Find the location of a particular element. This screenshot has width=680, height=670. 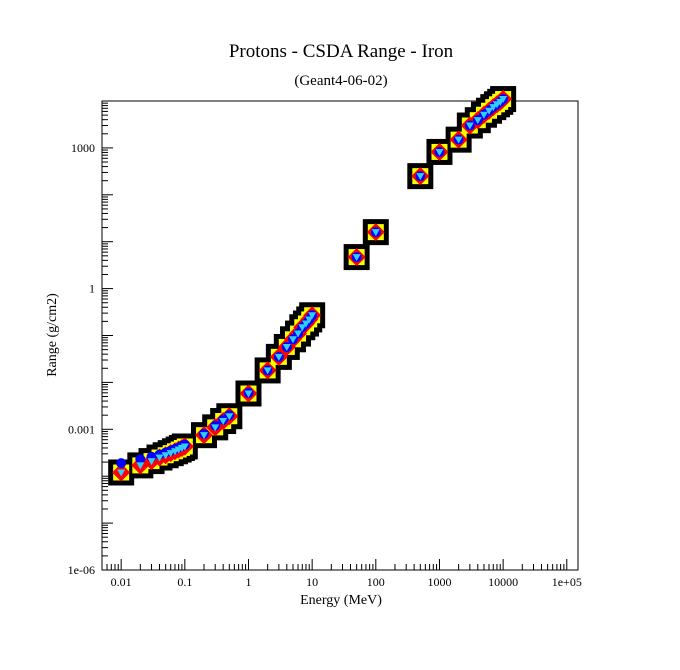

x-tick-label: 1000 is located at coordinates (439, 582).